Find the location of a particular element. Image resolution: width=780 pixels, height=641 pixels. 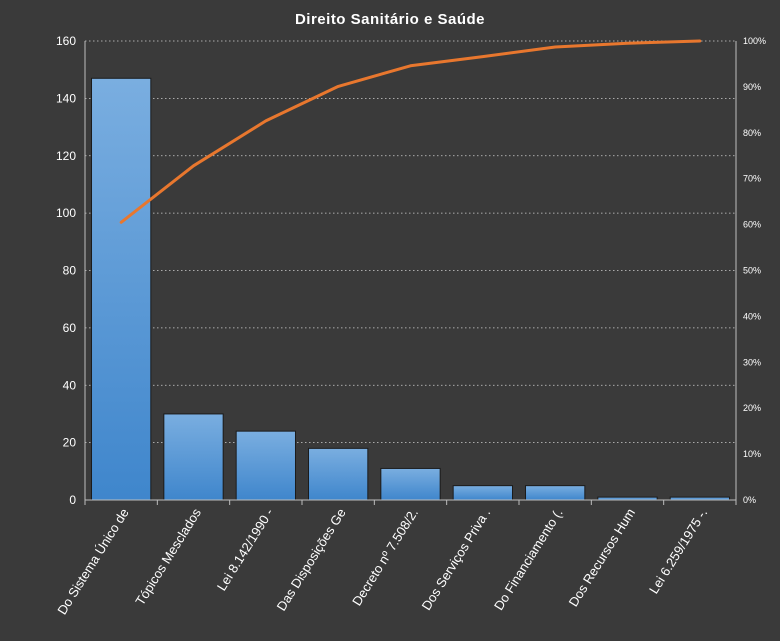

secondary-y-axis-ticks: 0% 10% 20% 30% 40% 50% 60% 70% 80% 90% 100% is located at coordinates (754, 270).